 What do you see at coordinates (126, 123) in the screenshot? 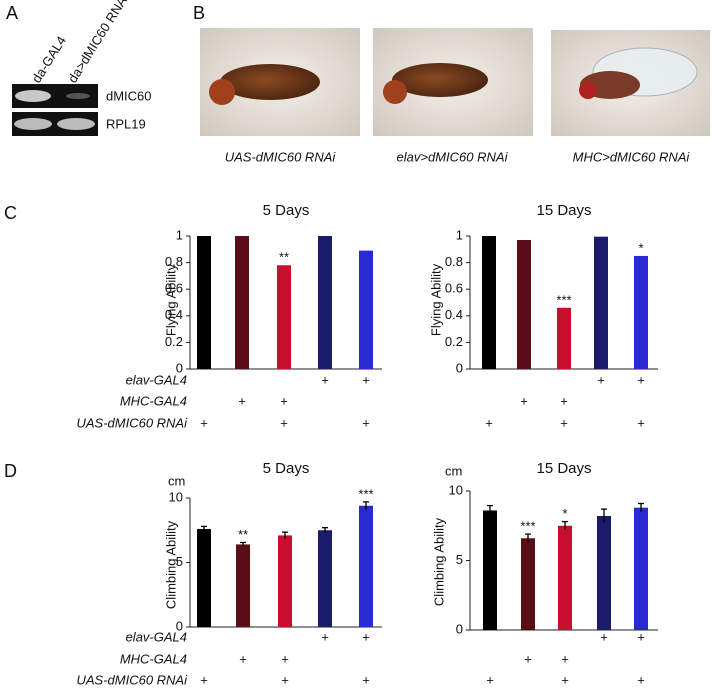
I see `band-label: RPL19` at bounding box center [126, 123].